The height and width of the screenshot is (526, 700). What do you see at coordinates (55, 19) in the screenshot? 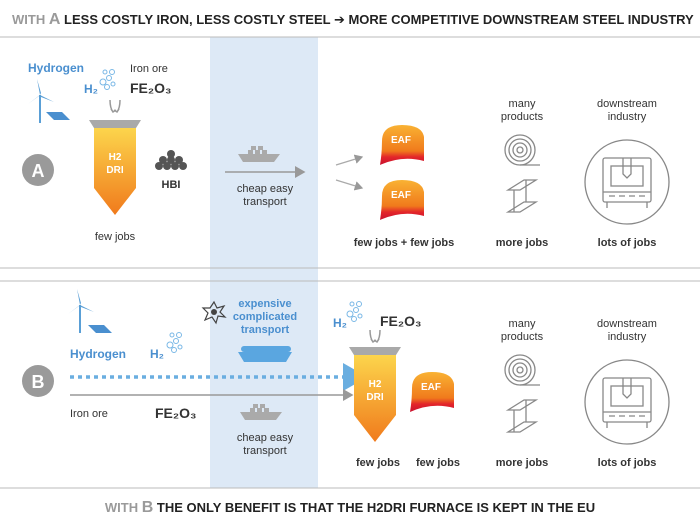
I see `header-letter: A` at bounding box center [55, 19].